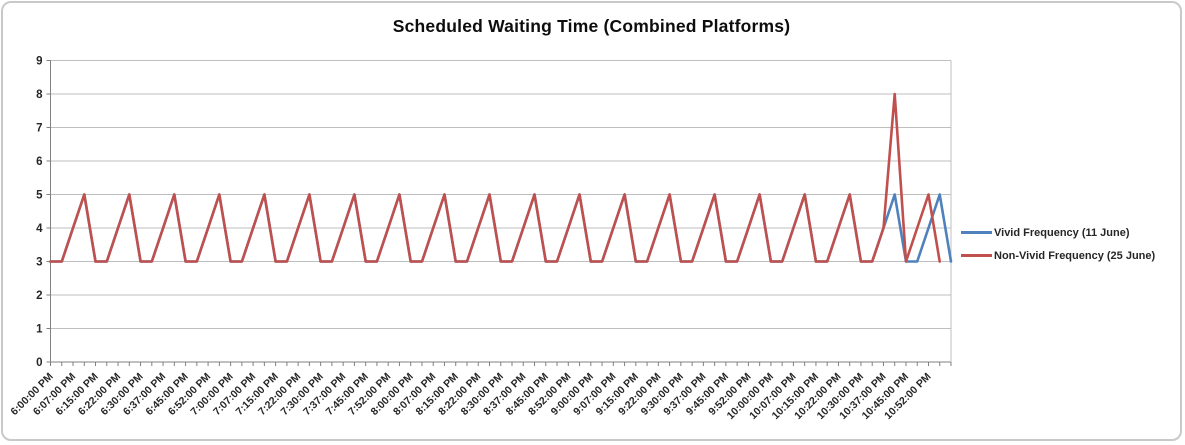 This screenshot has height=445, width=1185. I want to click on y-axis-label: 3, so click(39, 263).